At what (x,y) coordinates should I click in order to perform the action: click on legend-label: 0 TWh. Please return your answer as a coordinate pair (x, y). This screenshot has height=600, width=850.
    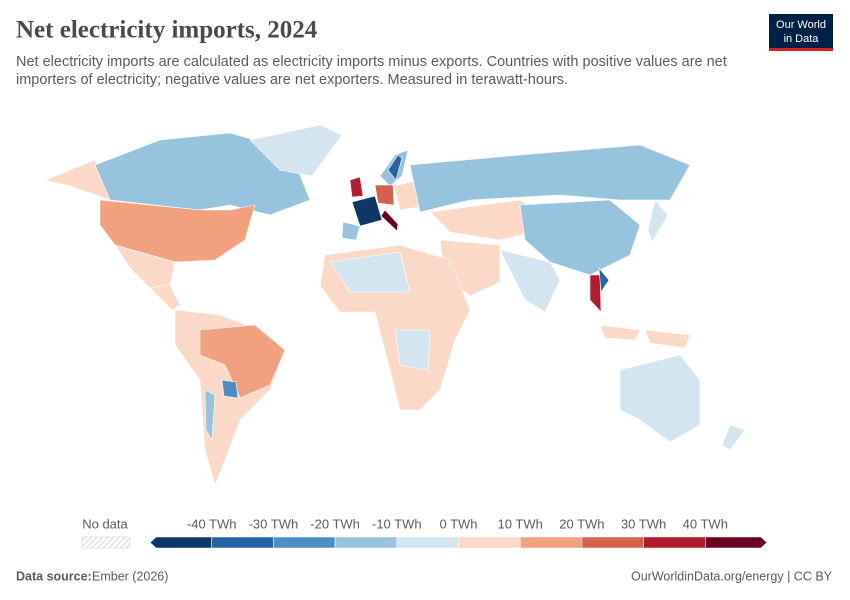
    Looking at the image, I should click on (458, 523).